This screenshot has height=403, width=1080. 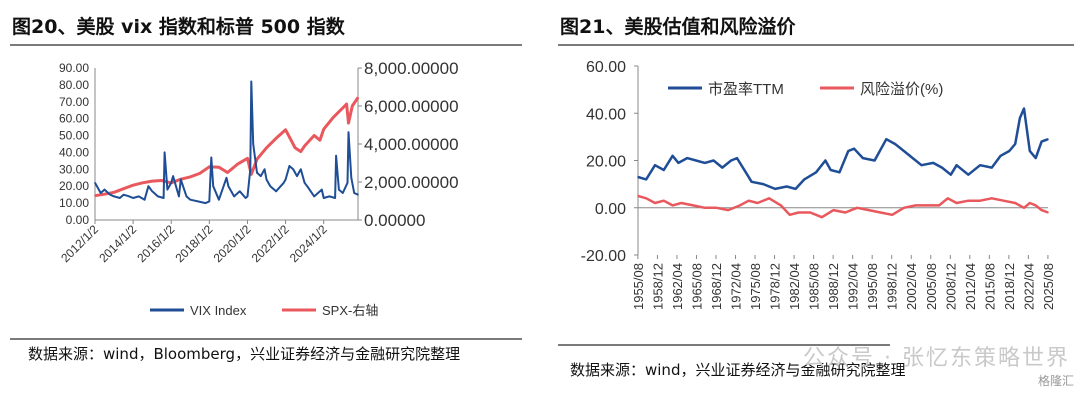 I want to click on x-tick-label: 1985/08, so click(x=814, y=286).